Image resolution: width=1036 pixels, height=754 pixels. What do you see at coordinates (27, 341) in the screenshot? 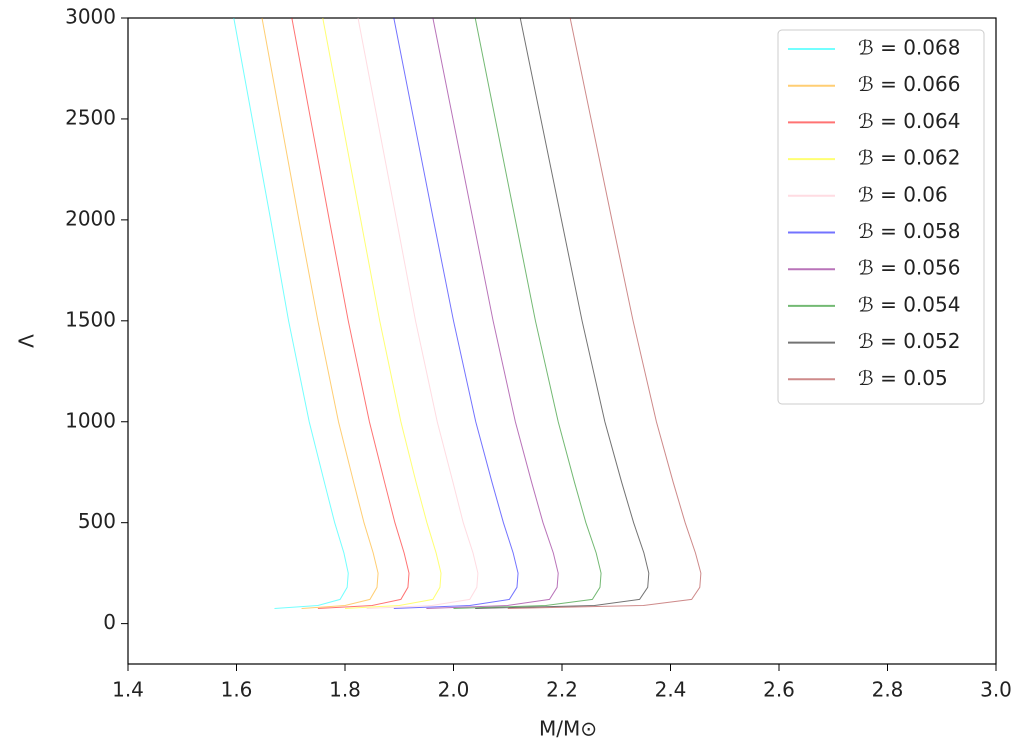
I see `y-axis-label: Λ` at bounding box center [27, 341].